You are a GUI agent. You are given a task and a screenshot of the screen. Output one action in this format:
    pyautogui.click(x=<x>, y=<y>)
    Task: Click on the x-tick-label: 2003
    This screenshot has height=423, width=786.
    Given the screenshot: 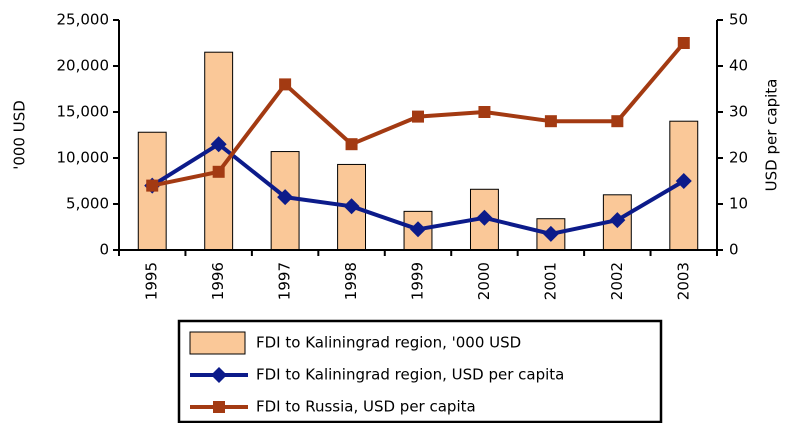 What is the action you would take?
    pyautogui.click(x=683, y=281)
    